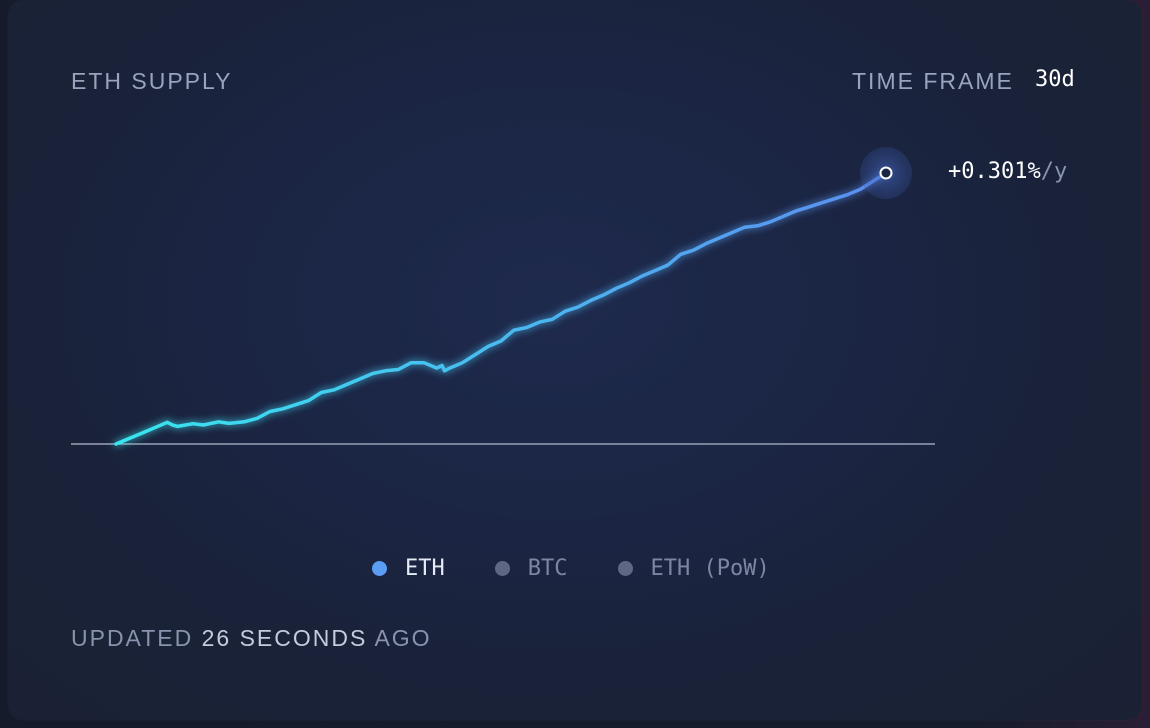 This screenshot has height=728, width=1150. Describe the element at coordinates (303, 638) in the screenshot. I see `updated-seconds-word: SECONDS` at that location.